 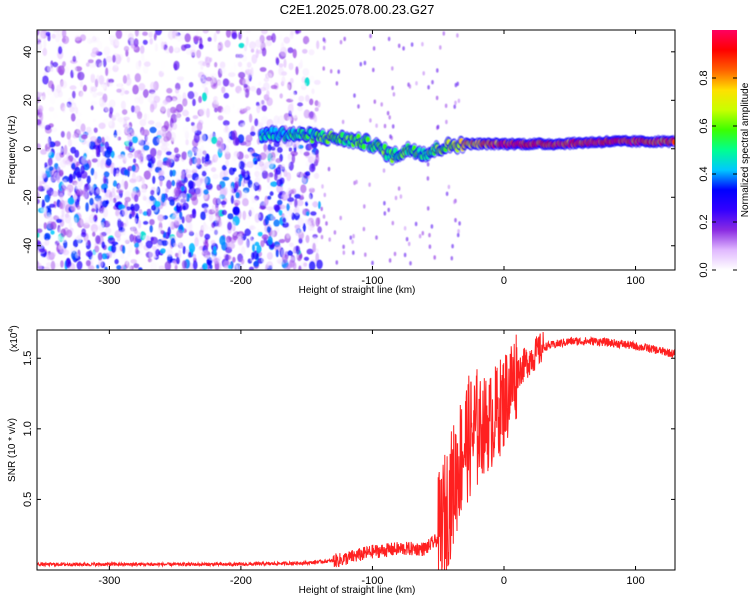 I want to click on colorbar-tick-label: 0.0, so click(x=704, y=269).